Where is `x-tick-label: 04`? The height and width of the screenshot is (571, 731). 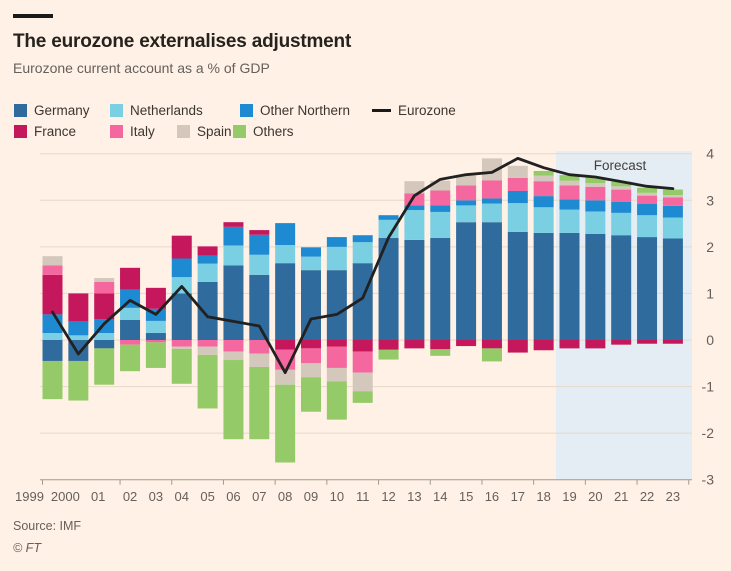
x-tick-label: 04 is located at coordinates (182, 496).